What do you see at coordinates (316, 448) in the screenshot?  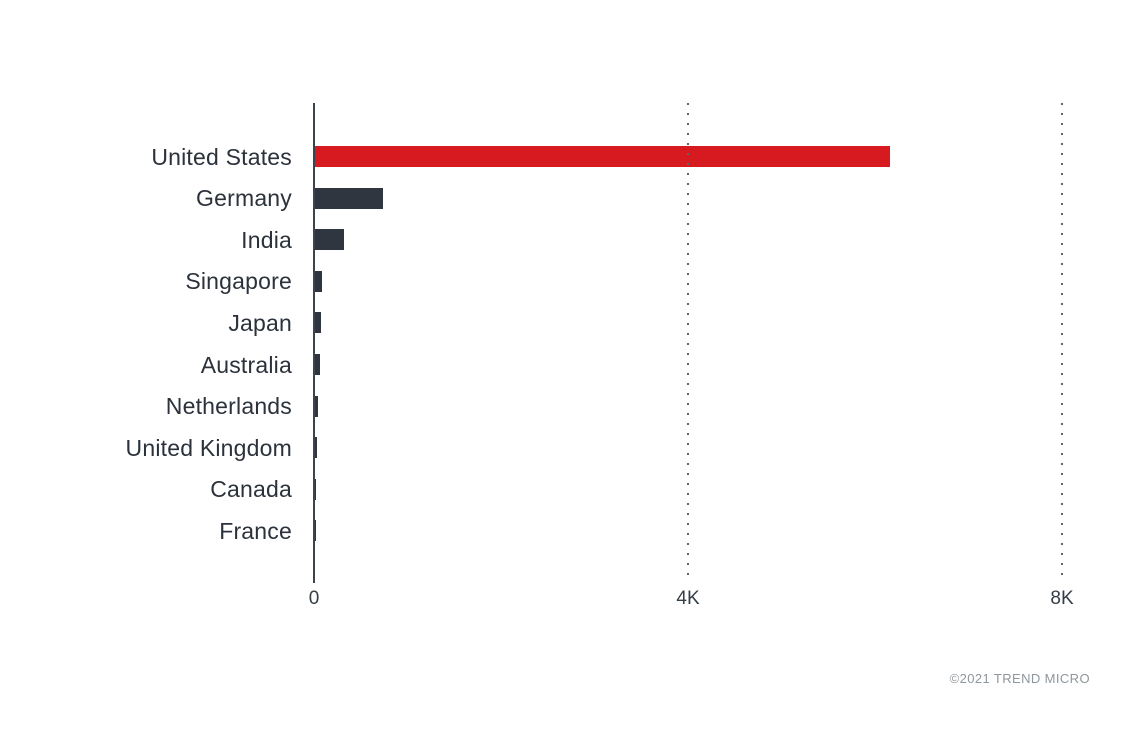 I see `bar-united-kingdom` at bounding box center [316, 448].